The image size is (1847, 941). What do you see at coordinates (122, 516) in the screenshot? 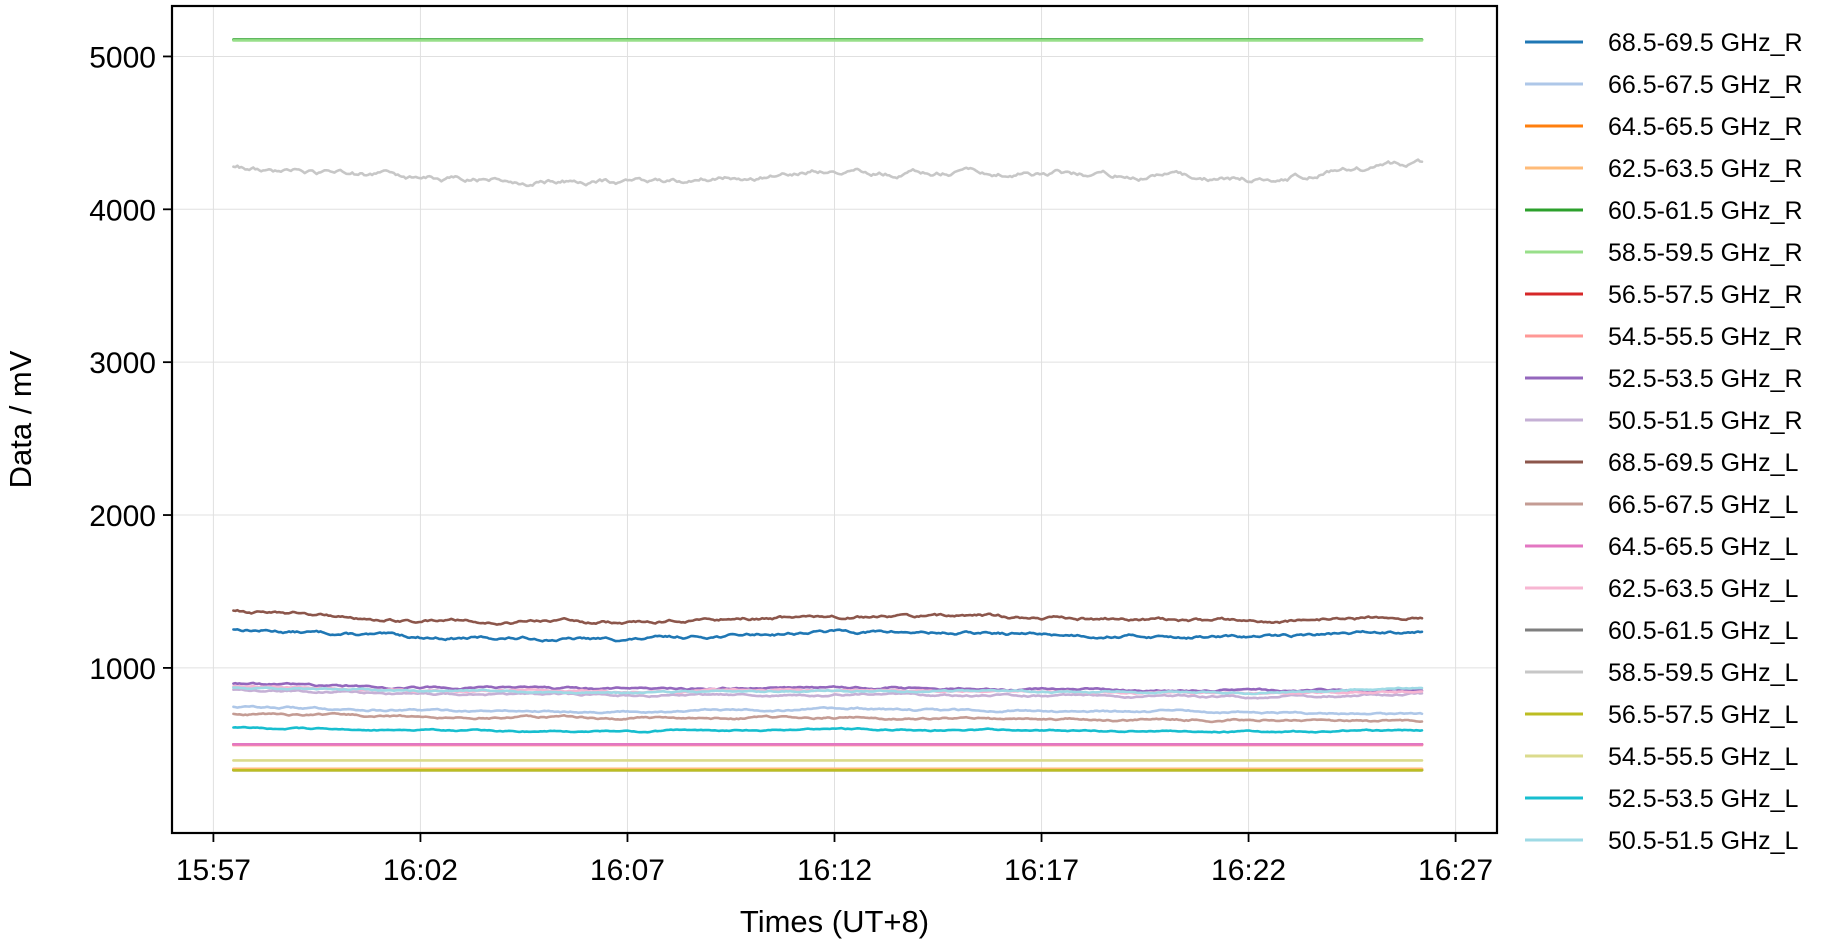
I see `y-tick-label: 2000` at bounding box center [122, 516].